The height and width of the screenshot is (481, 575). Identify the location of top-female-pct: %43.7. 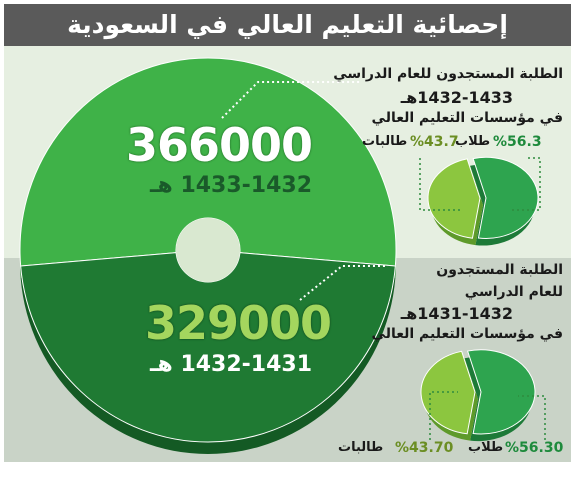
(434, 142).